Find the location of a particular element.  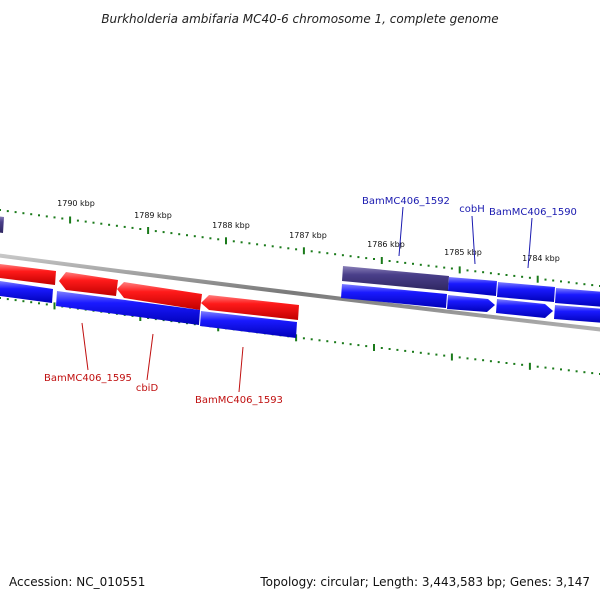

bottom-gene-labels: BamMC406_1595 cbiD BamMC406_1593 is located at coordinates (163, 364).